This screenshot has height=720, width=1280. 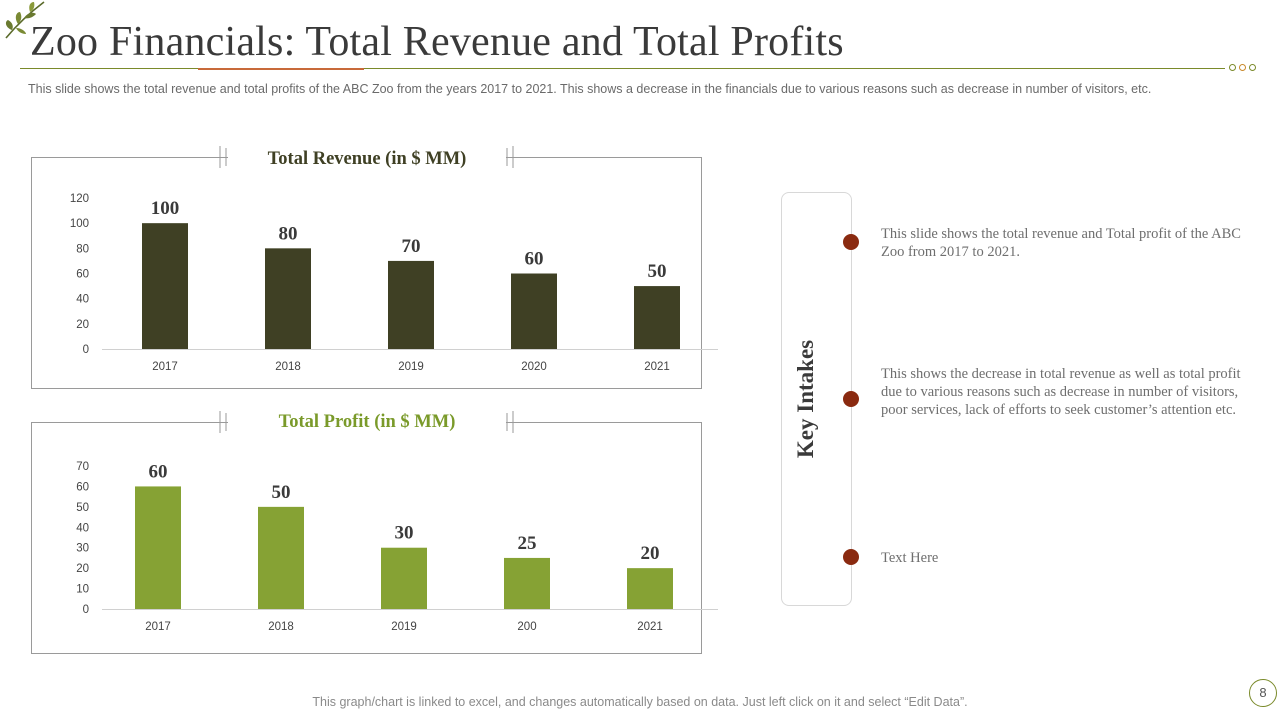 I want to click on revenue-y-tick-label: 0, so click(x=86, y=350).